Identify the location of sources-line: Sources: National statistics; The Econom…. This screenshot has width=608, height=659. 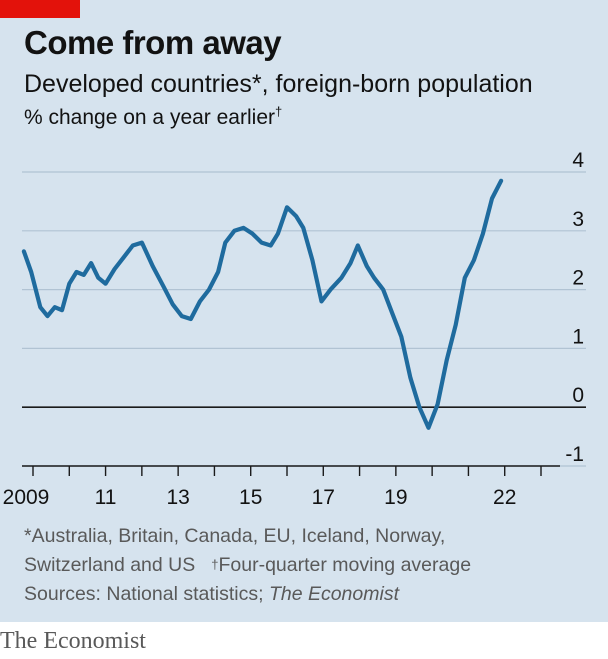
(309, 594).